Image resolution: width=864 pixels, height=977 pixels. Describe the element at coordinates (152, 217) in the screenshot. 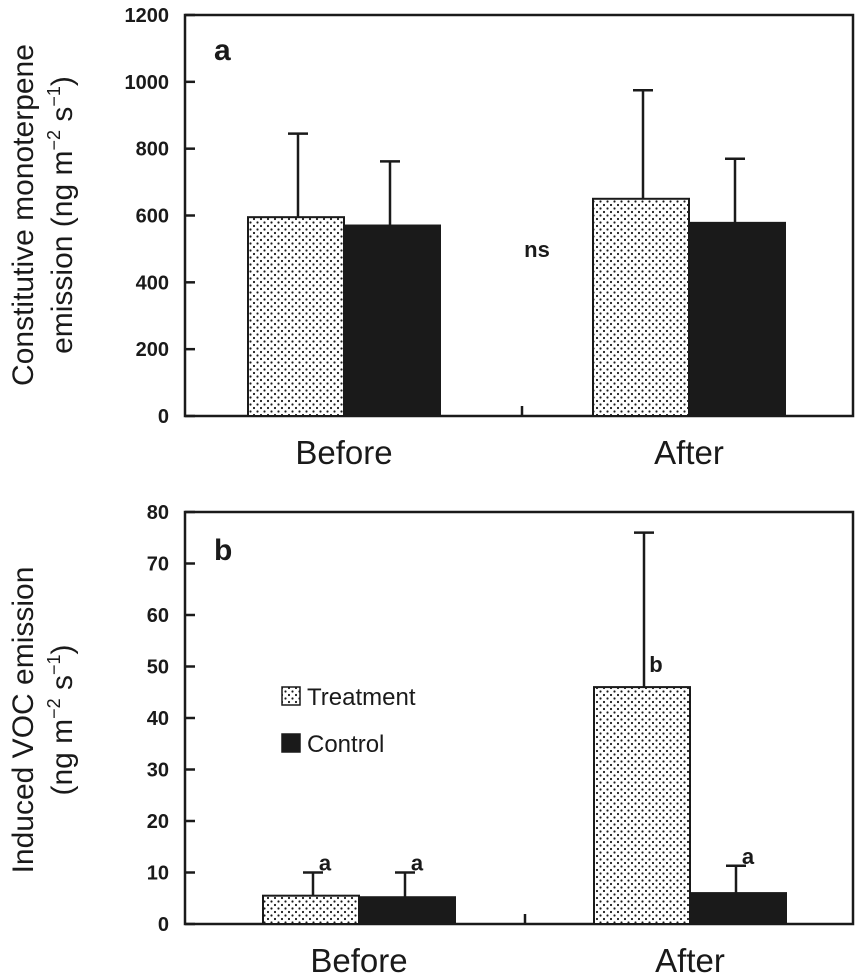

I see `panel-a-y-tick-label: 600` at that location.